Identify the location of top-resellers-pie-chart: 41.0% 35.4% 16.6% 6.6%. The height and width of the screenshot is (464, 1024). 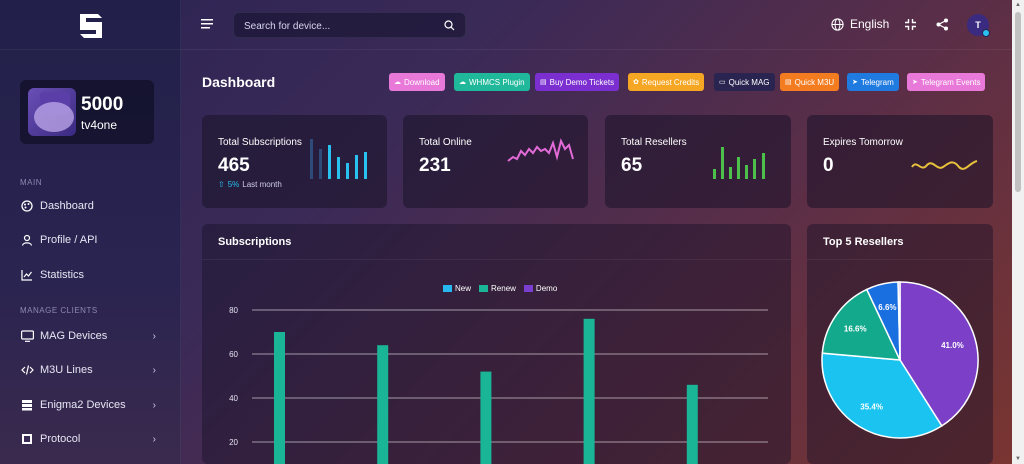
(900, 360).